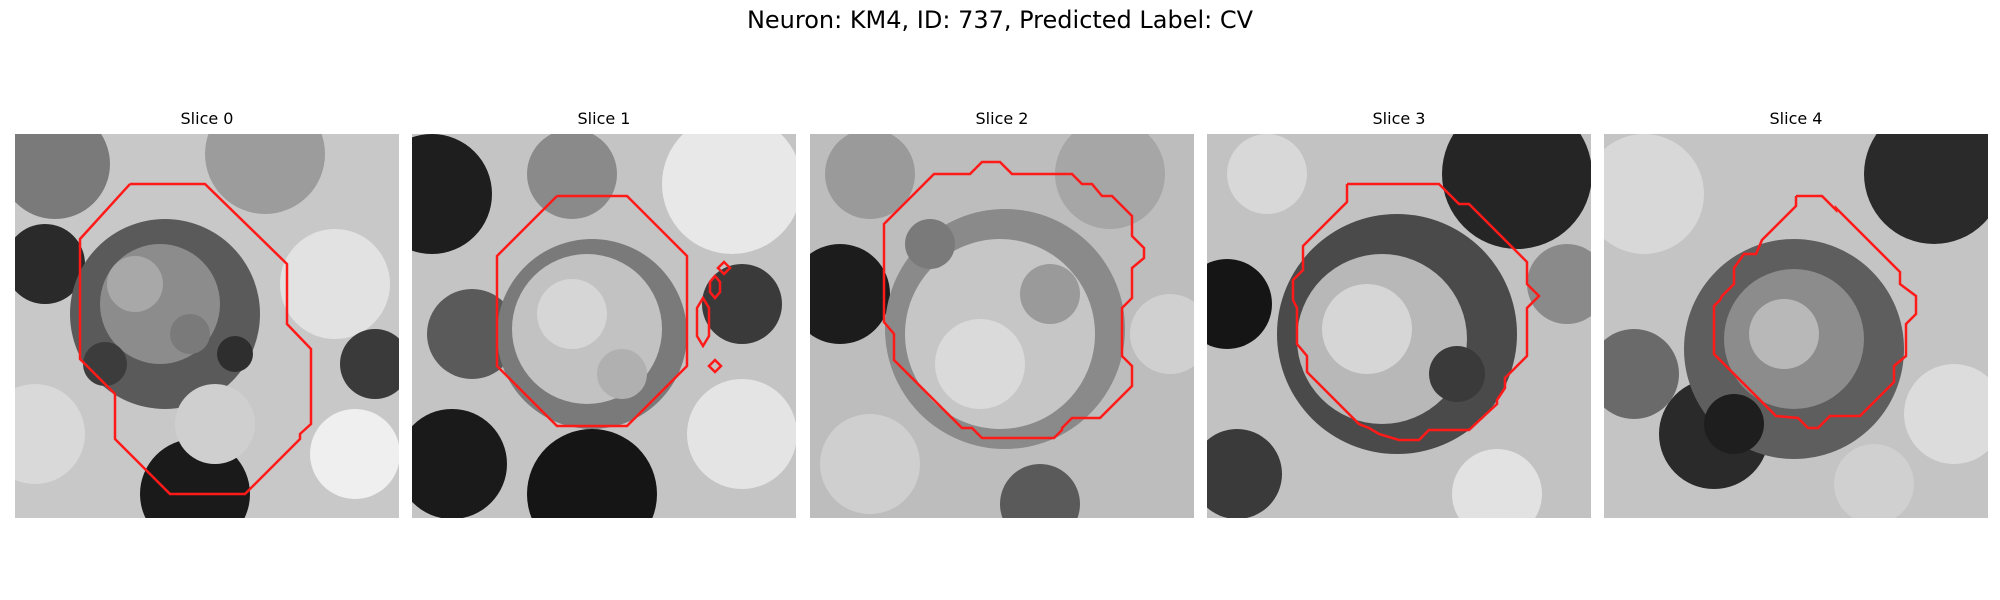 The width and height of the screenshot is (2000, 600). I want to click on slice-panel-0: Slice 0, so click(207, 313).